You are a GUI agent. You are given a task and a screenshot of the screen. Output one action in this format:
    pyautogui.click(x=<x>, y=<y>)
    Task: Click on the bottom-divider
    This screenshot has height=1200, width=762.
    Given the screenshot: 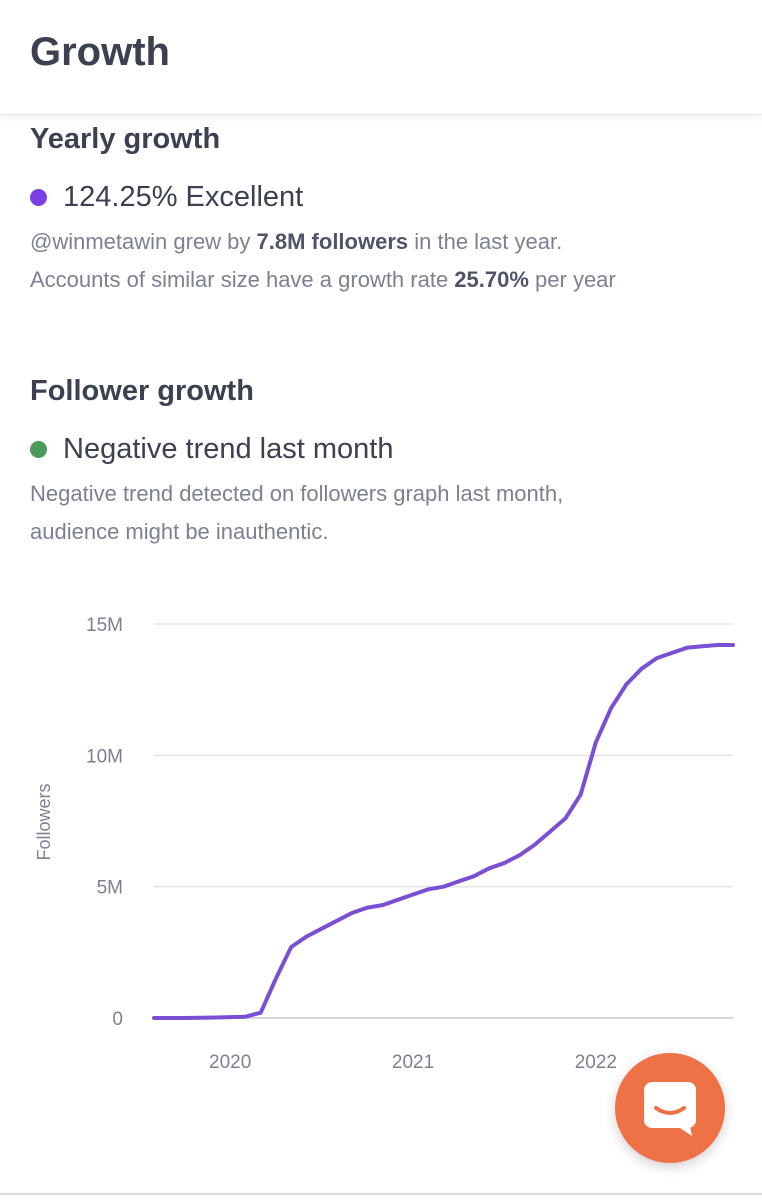 What is the action you would take?
    pyautogui.click(x=381, y=1194)
    